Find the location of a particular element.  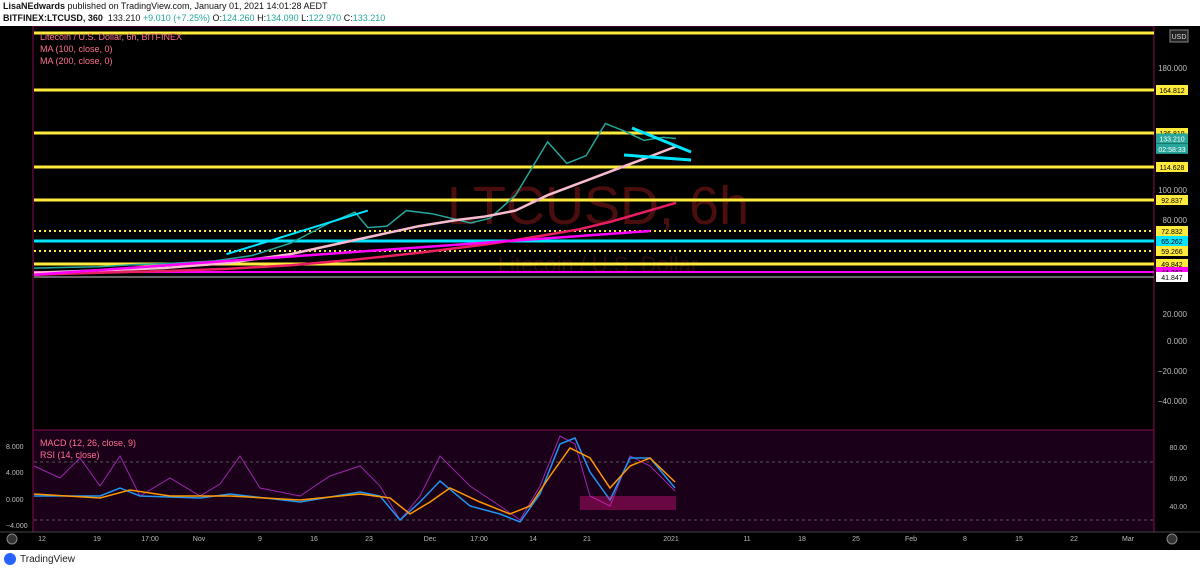

rsi-tick-label: 80.00 is located at coordinates (1178, 448).